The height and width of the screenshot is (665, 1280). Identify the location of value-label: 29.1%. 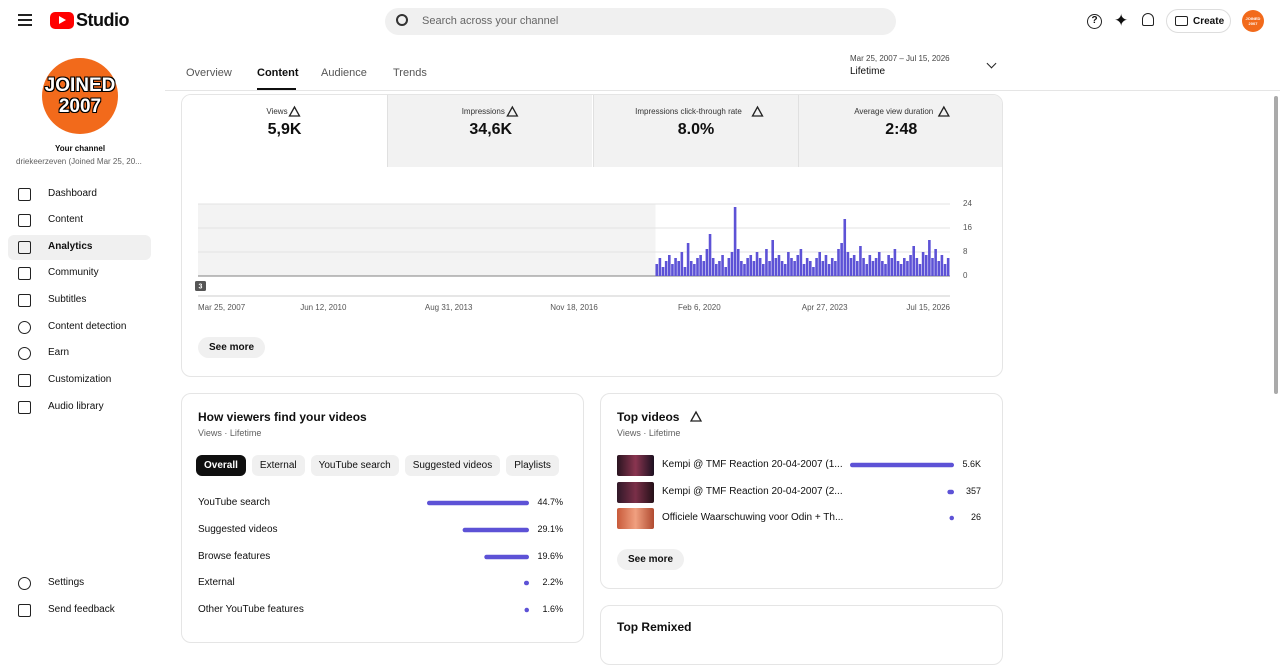
(550, 529).